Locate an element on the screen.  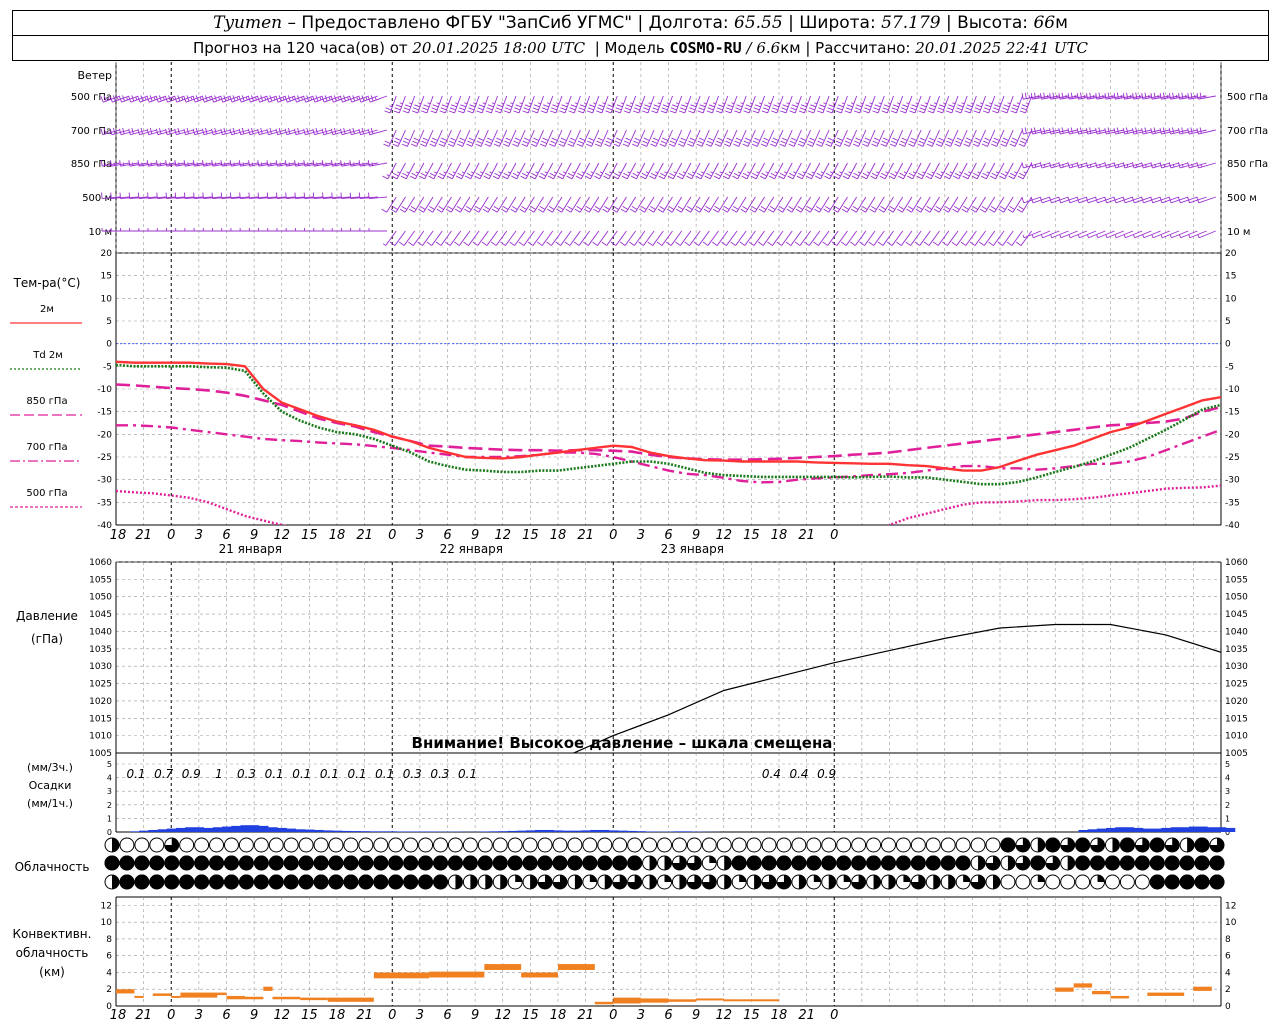
temp-tick-right: -15 is located at coordinates (1232, 413).